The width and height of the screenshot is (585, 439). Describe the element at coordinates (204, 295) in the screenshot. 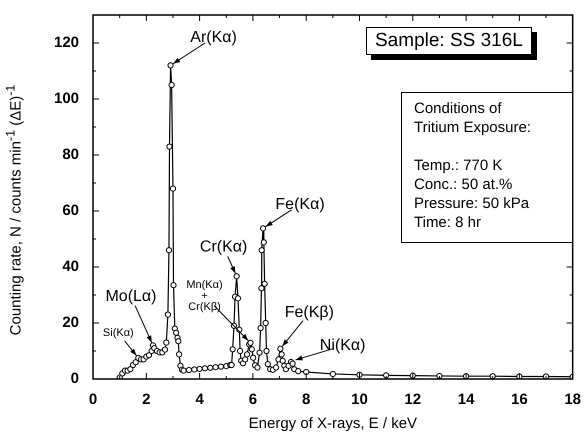

I see `annotation: Mn(Kα) + Cr(Kβ)` at that location.